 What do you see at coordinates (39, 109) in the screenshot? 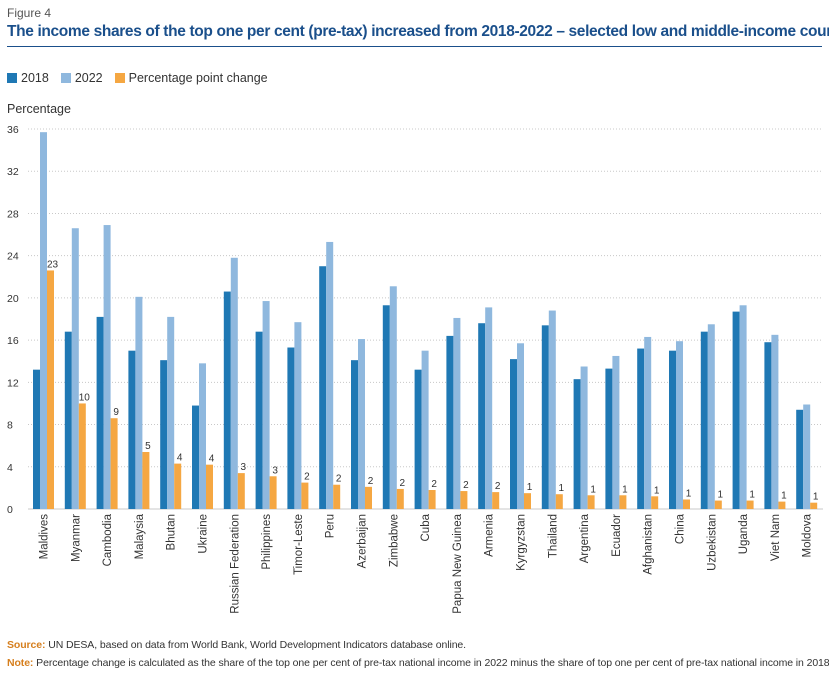
I see `y-axis-title: Percentage` at bounding box center [39, 109].